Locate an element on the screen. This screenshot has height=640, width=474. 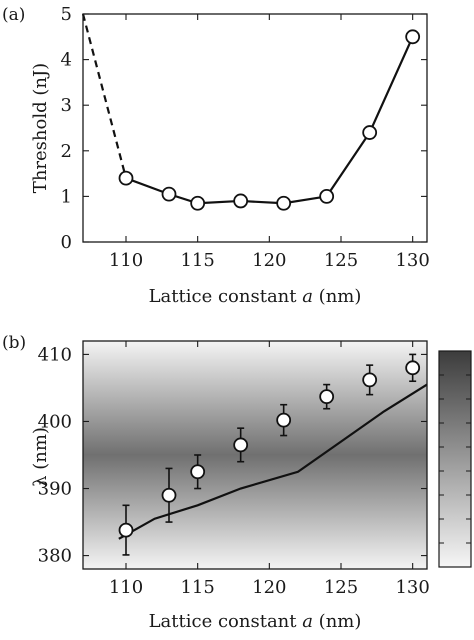
panel-b-ytick-label: 400 is located at coordinates (55, 421).